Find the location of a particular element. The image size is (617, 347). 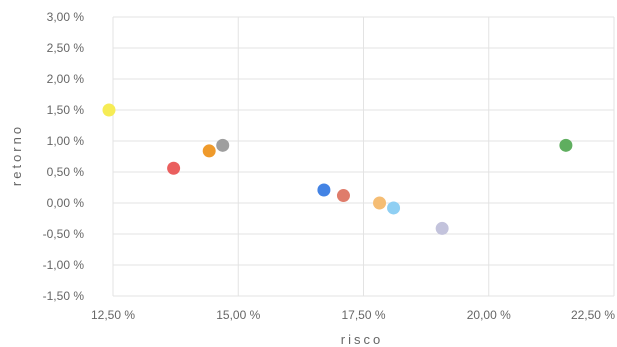

y-axis-title: retorno is located at coordinates (16, 155).